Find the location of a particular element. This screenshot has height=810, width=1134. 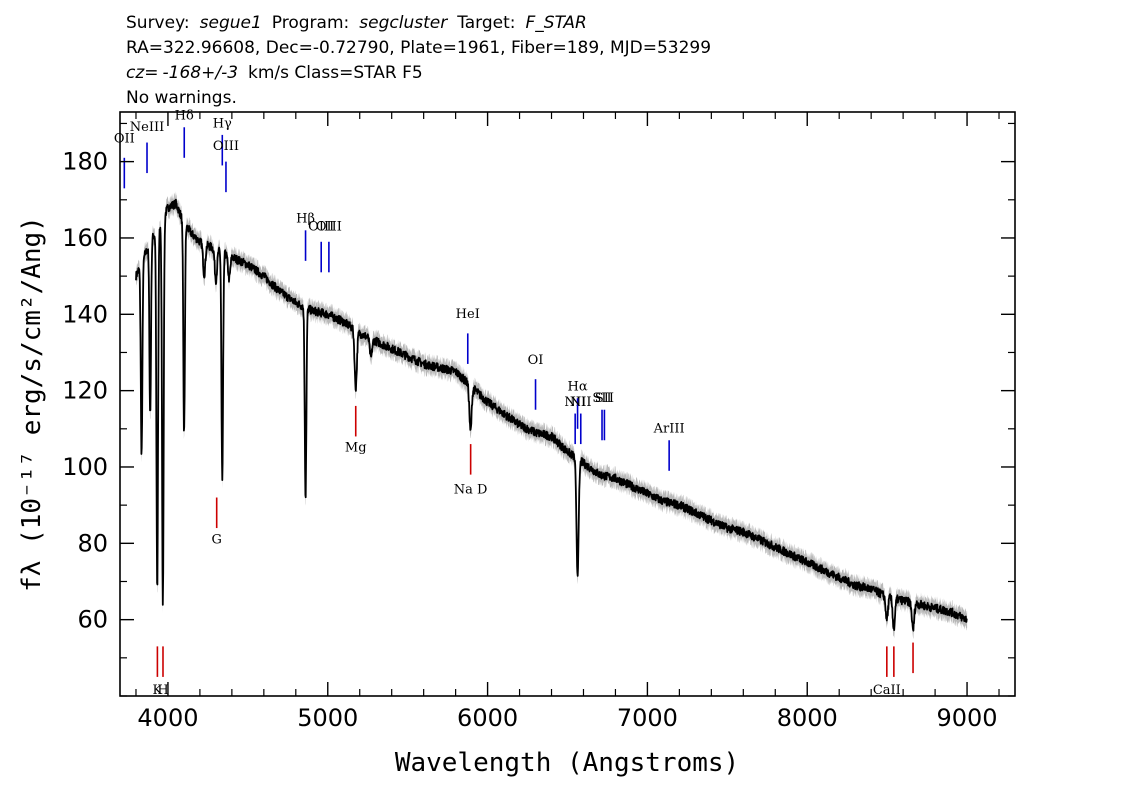

x-tick-label: 8000 is located at coordinates (807, 718).